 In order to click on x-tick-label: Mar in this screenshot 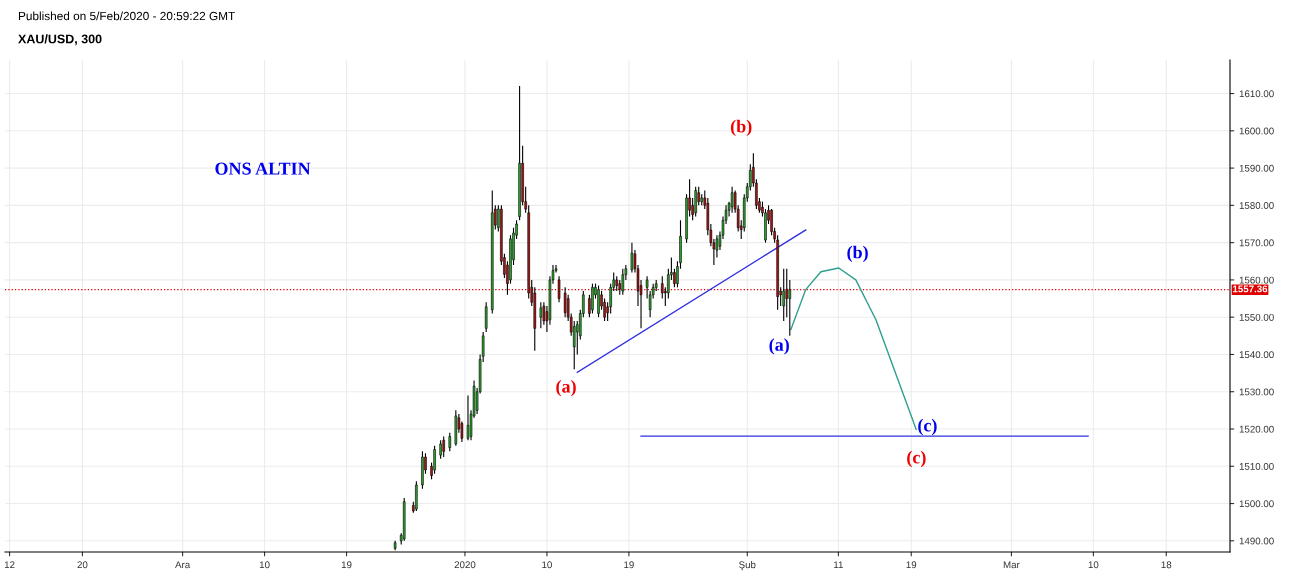, I will do `click(1011, 565)`.